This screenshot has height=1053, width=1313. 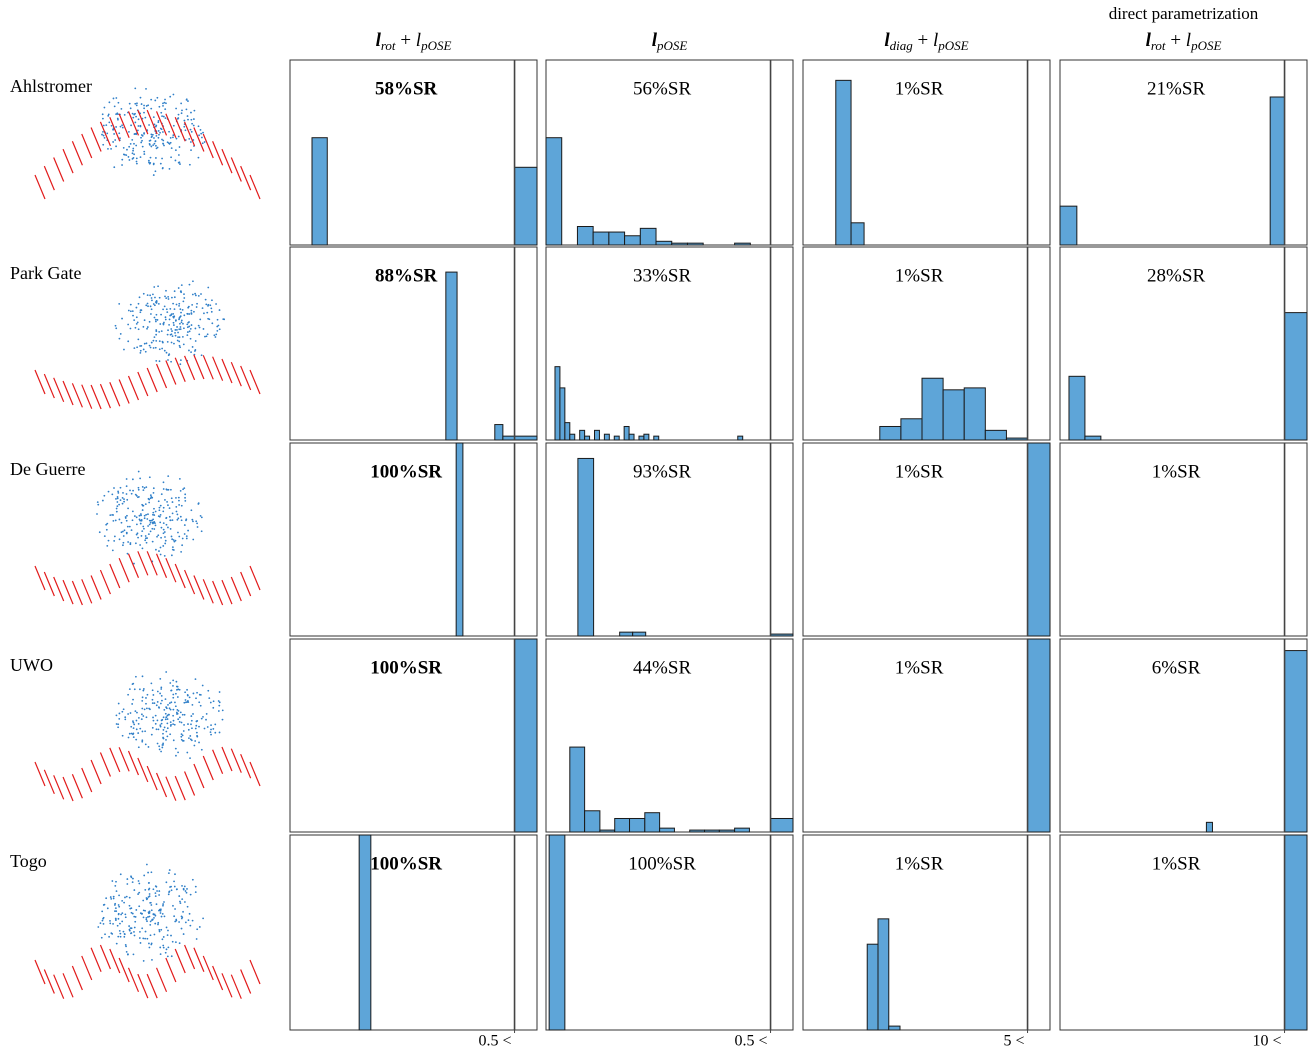 I want to click on success-rate: 6%SR, so click(x=1176, y=667).